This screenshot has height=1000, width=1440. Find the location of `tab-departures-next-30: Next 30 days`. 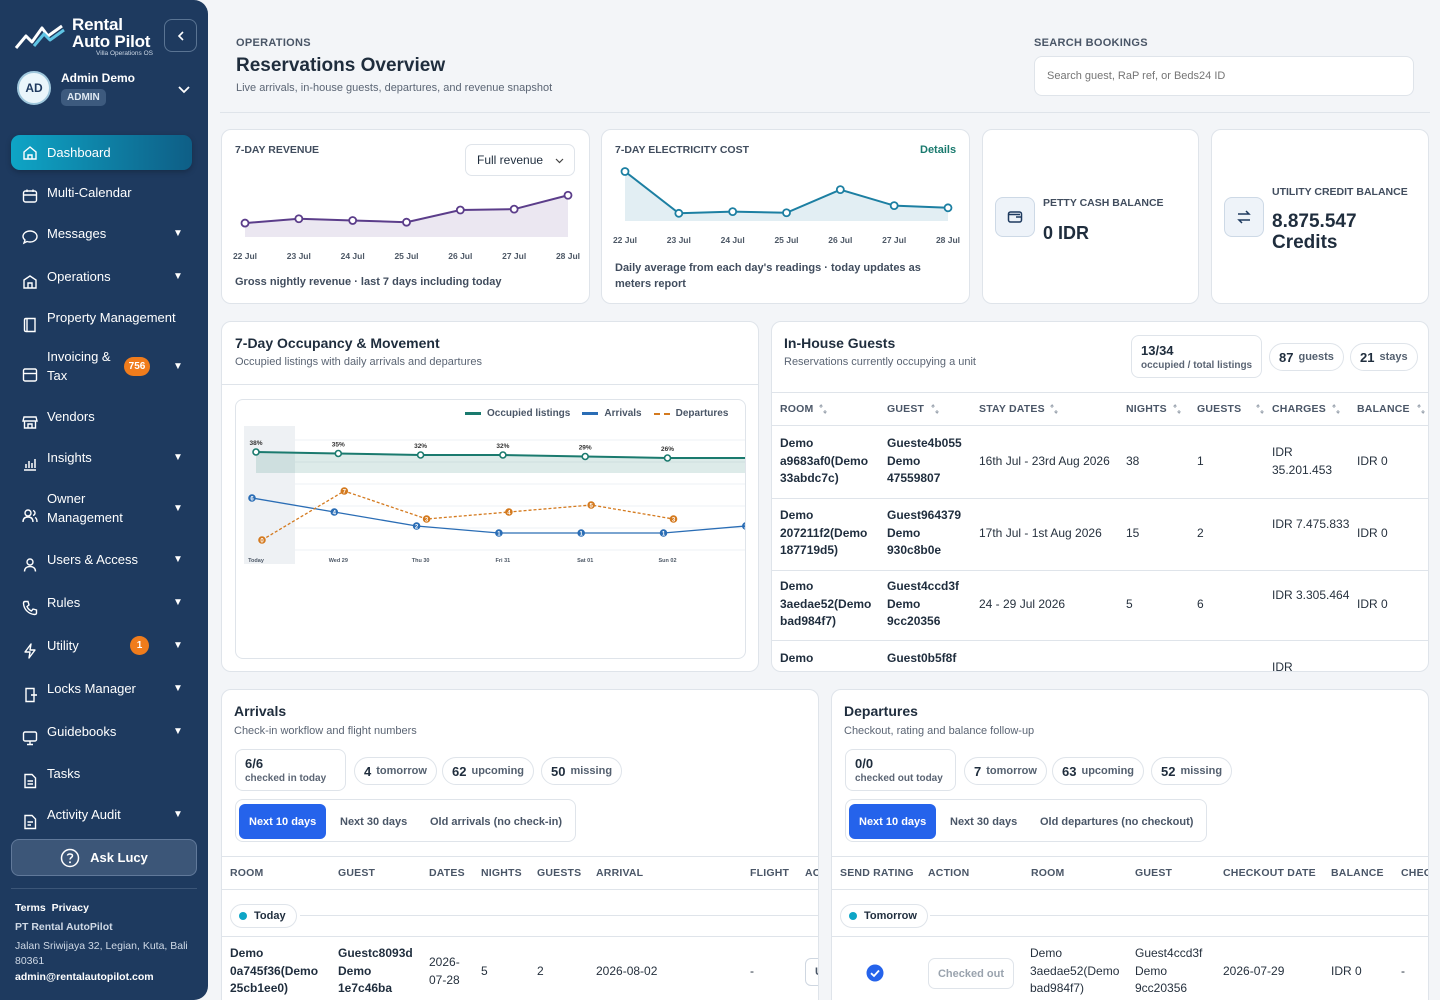

tab-departures-next-30: Next 30 days is located at coordinates (984, 821).